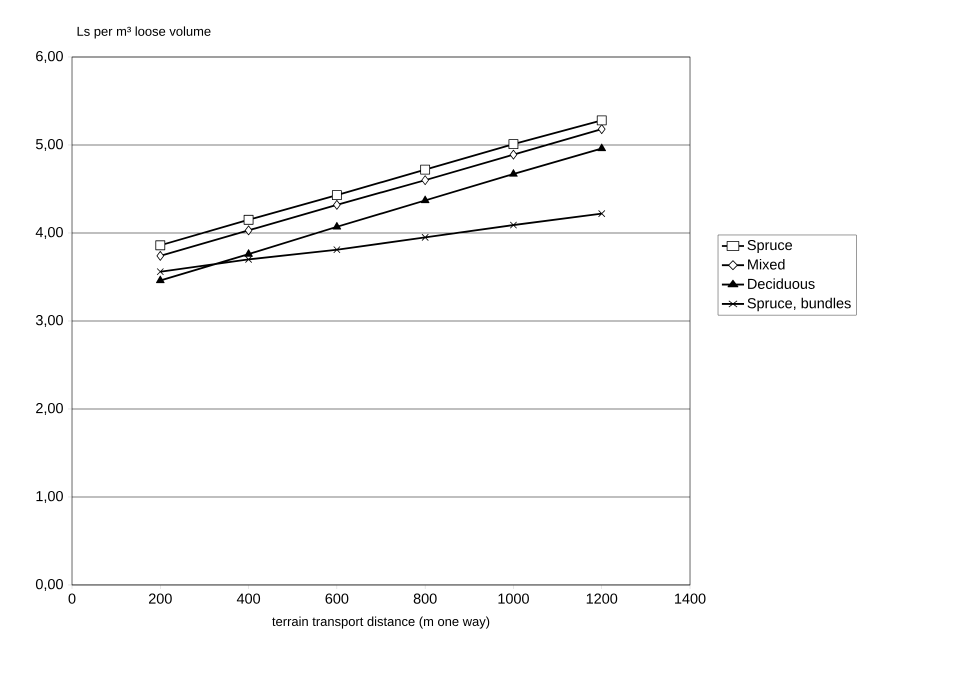 This screenshot has width=954, height=675. What do you see at coordinates (337, 598) in the screenshot?
I see `x-tick-label: 600` at bounding box center [337, 598].